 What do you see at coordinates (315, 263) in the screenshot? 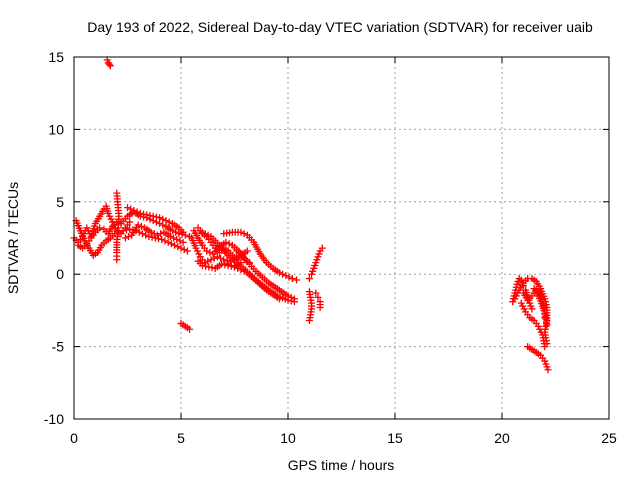
I see `series-post-11h-up` at bounding box center [315, 263].